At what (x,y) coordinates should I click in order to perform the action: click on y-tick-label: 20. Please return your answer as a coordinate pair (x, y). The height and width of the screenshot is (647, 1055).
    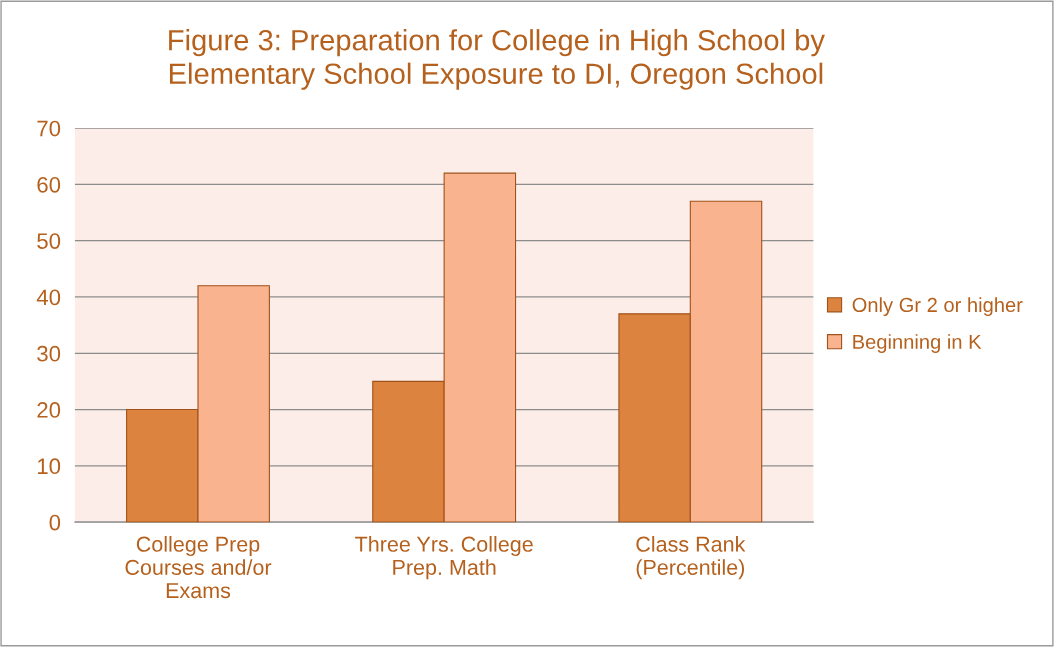
    Looking at the image, I should click on (49, 410).